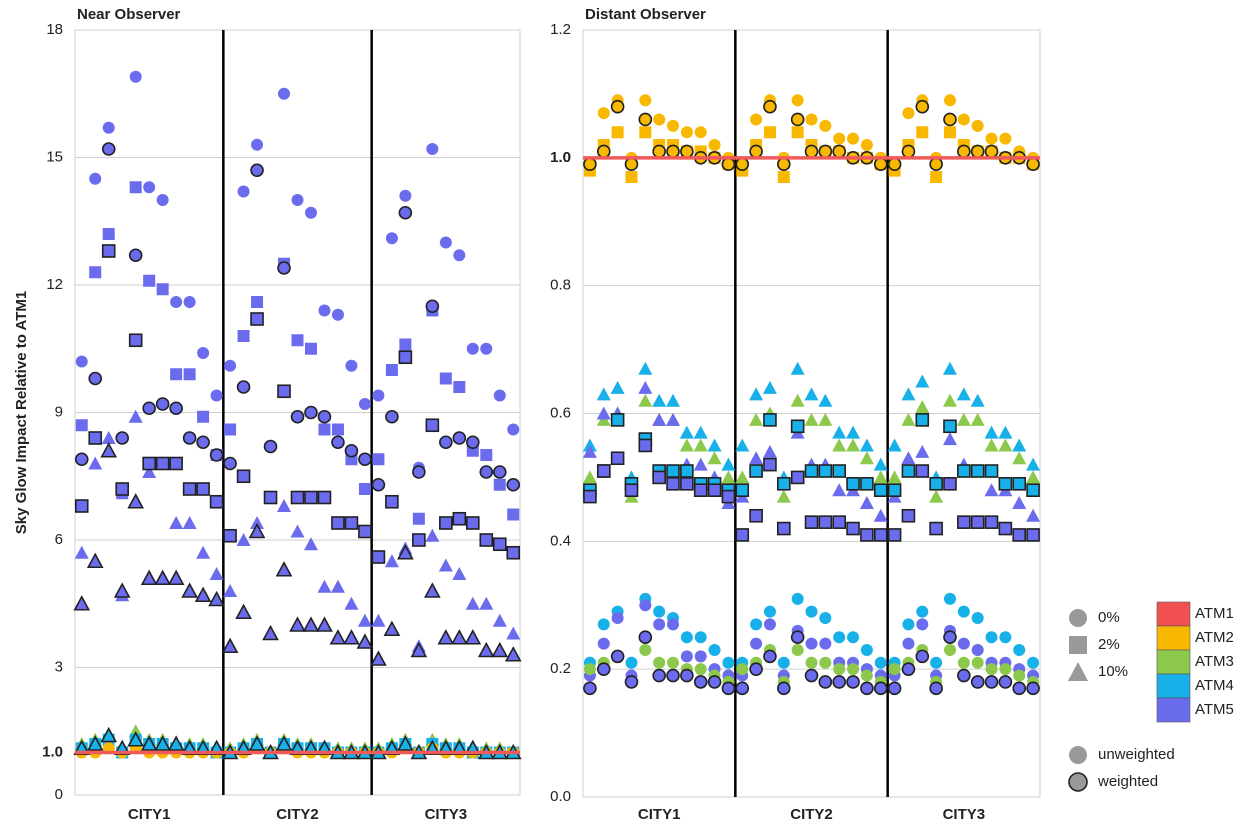 This screenshot has height=832, width=1250. Describe the element at coordinates (21, 412) in the screenshot. I see `y-axis-label: Sky Glow Impact Relative to ATM1` at that location.